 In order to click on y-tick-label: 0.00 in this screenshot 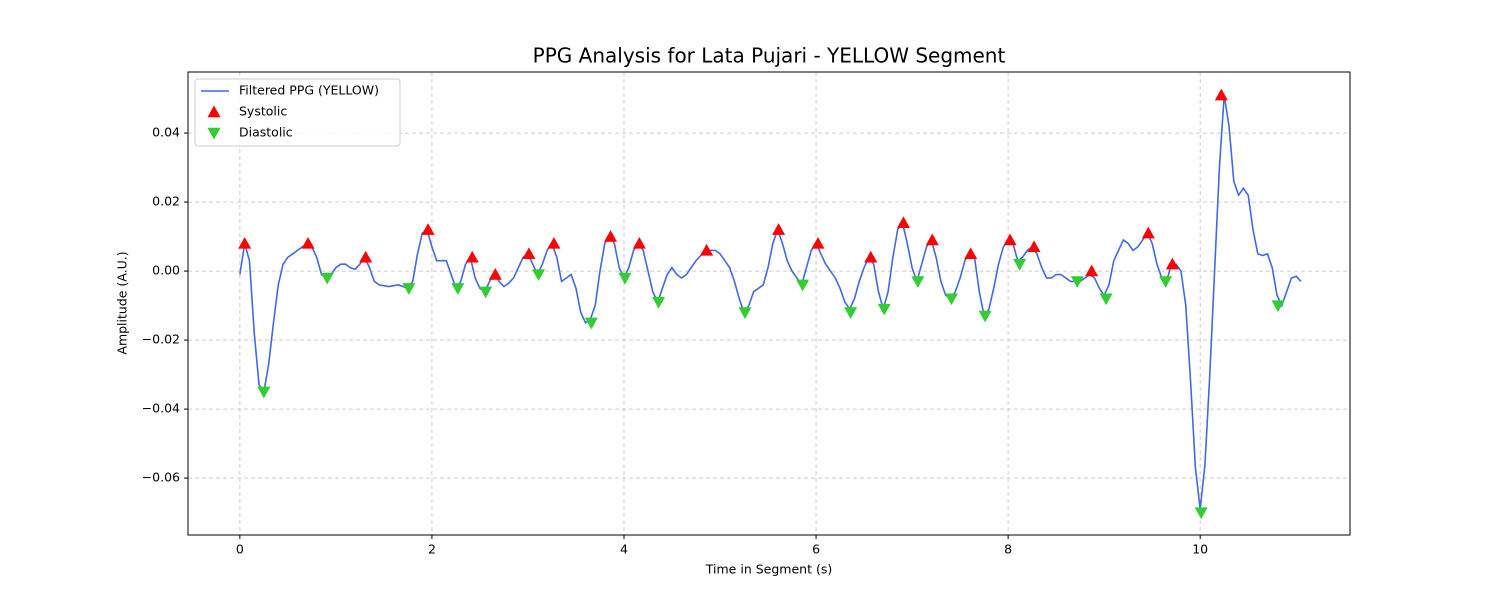, I will do `click(166, 270)`.